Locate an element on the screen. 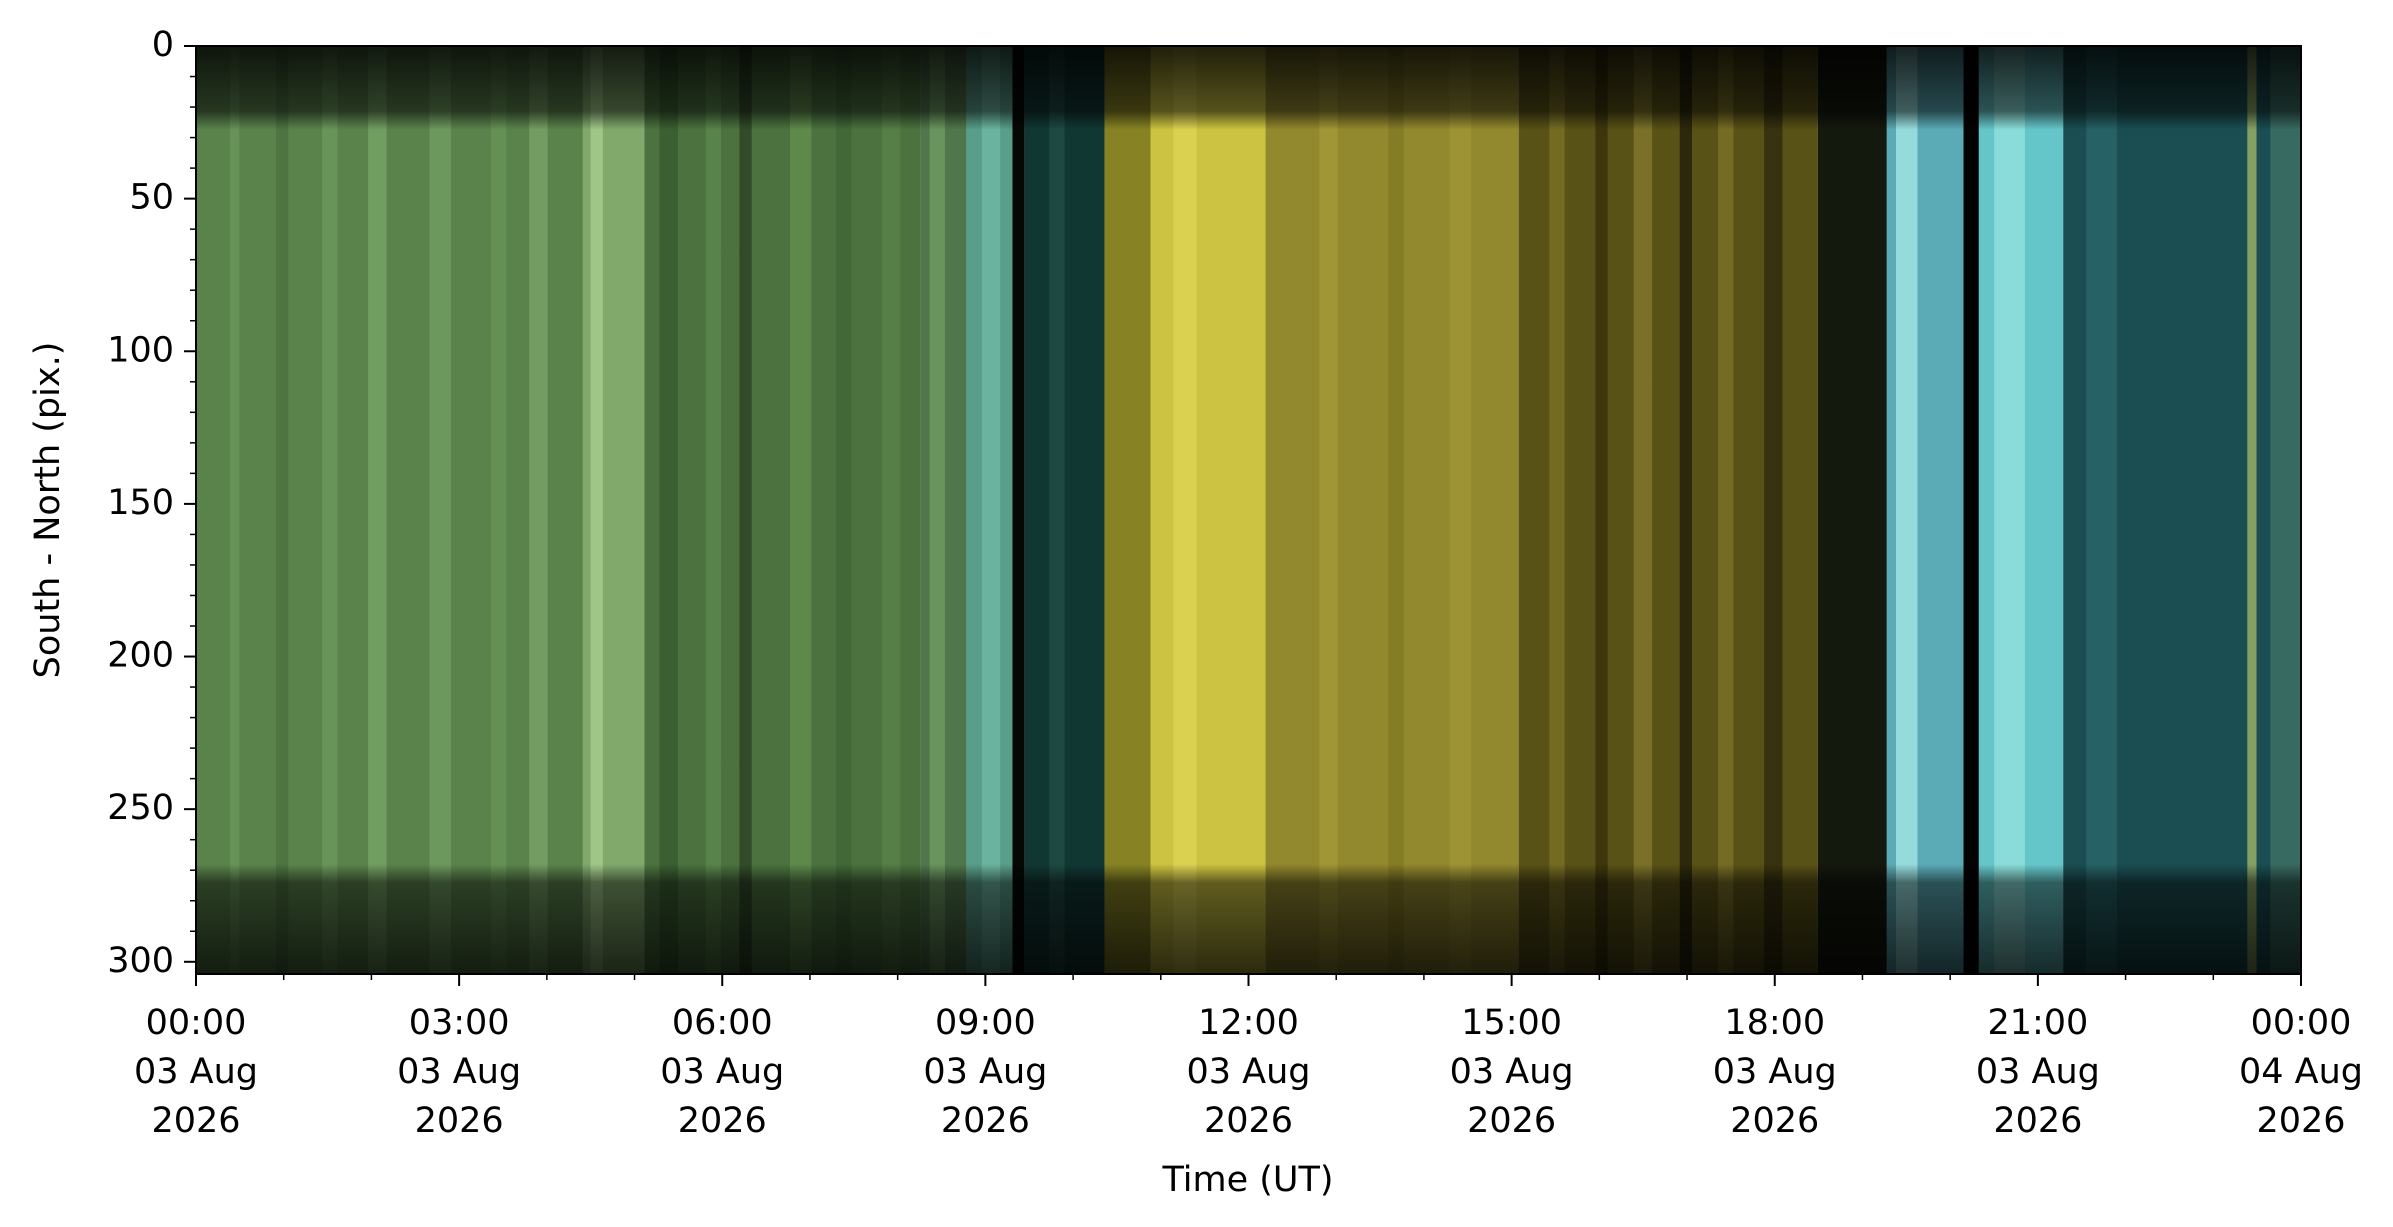 The width and height of the screenshot is (2393, 1227). x-tick-label: 06:00 03 Aug 2026 is located at coordinates (722, 1072).